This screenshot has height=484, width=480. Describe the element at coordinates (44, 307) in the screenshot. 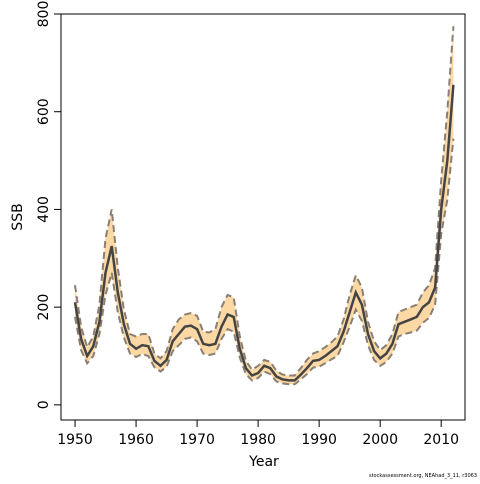

I see `y-tick-label: 200` at that location.